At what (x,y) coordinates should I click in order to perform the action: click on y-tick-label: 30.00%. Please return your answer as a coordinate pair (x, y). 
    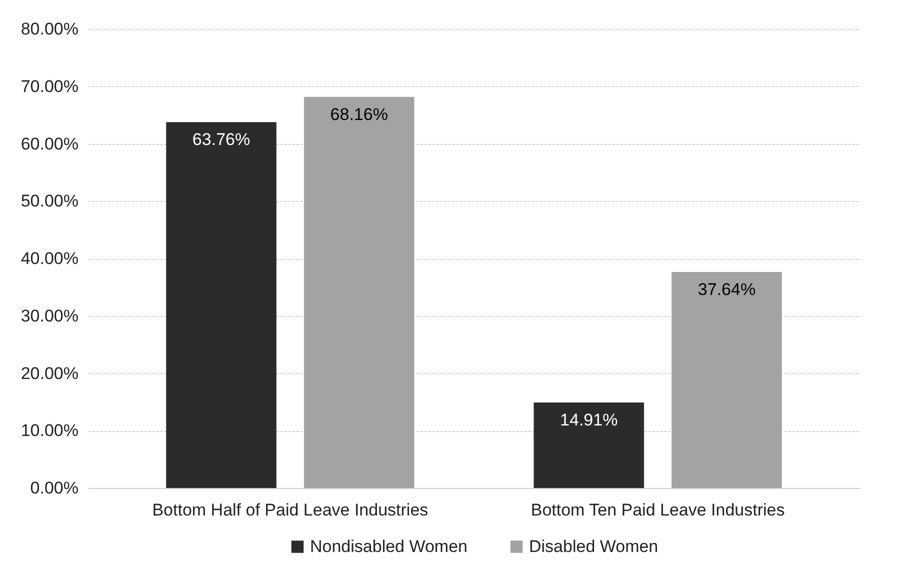
    Looking at the image, I should click on (49, 316).